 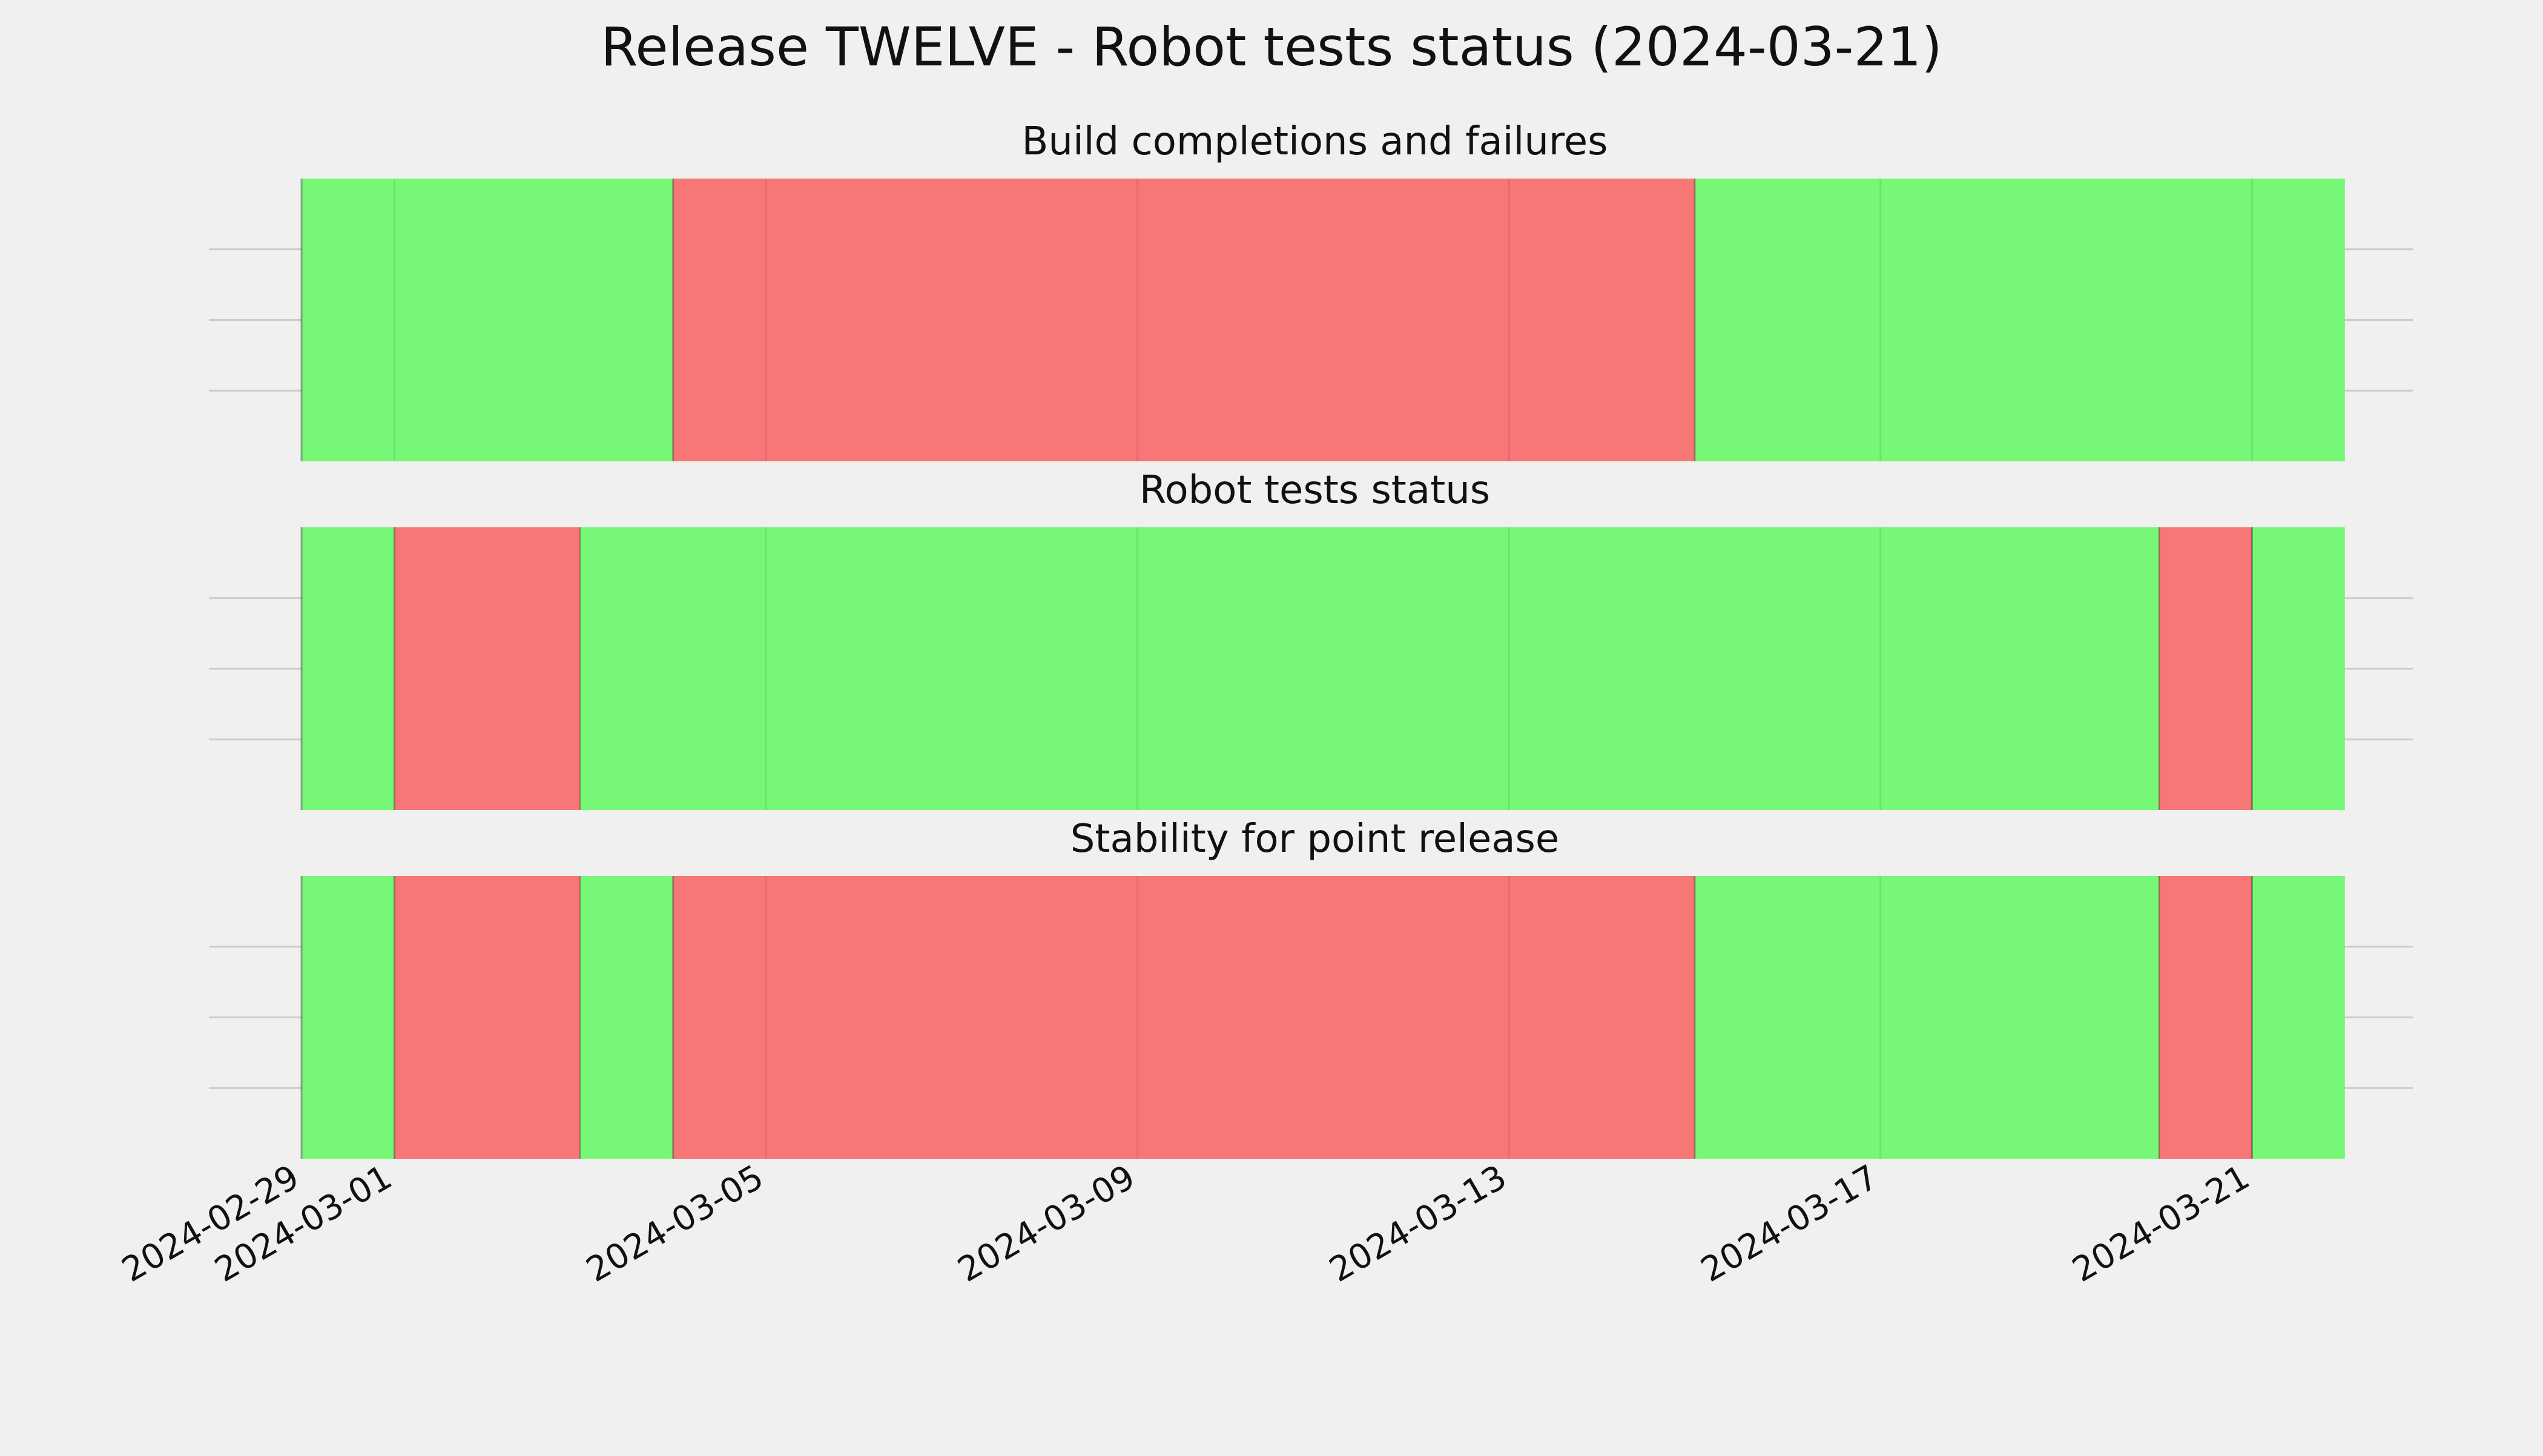 I want to click on panel-title: Stability for point release, so click(x=1315, y=839).